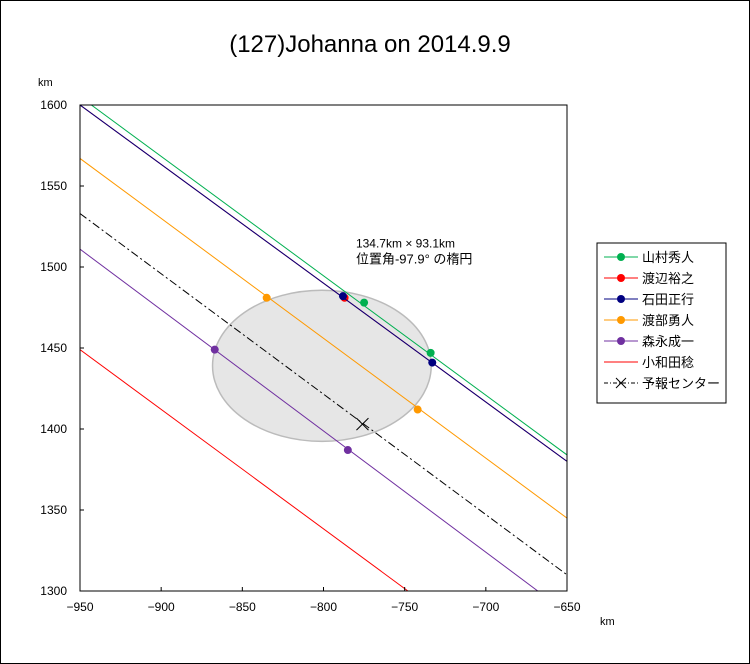 Image resolution: width=750 pixels, height=664 pixels. What do you see at coordinates (53, 510) in the screenshot?
I see `y-tick-label-1: 1350` at bounding box center [53, 510].